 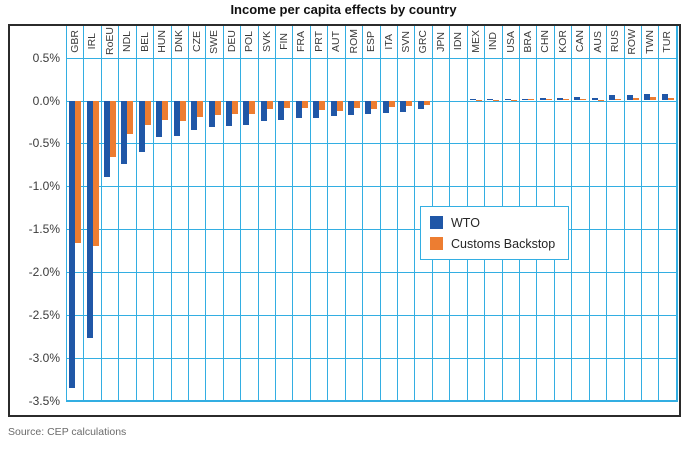 I want to click on country-label-hun: HUN, so click(x=162, y=41).